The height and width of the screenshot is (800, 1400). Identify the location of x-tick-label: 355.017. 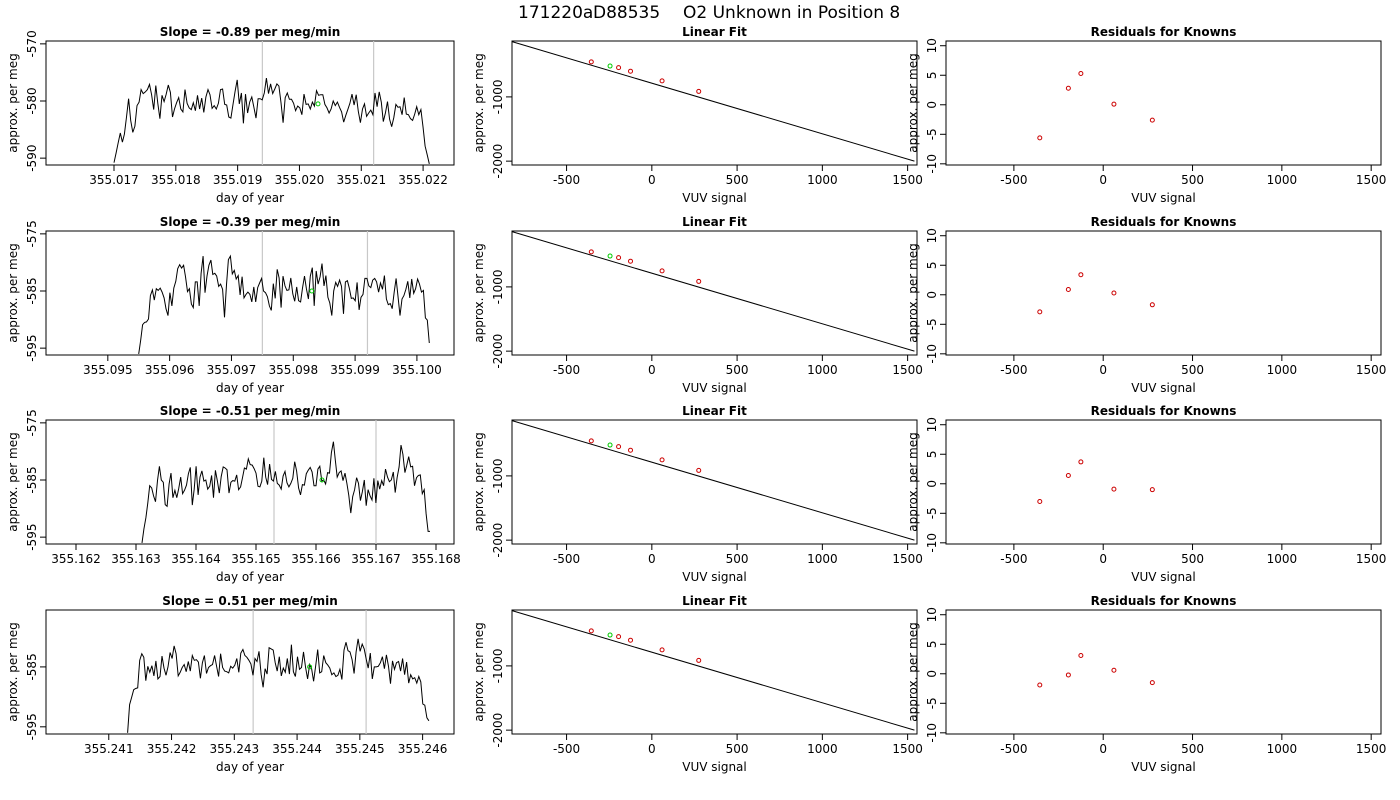
(114, 180).